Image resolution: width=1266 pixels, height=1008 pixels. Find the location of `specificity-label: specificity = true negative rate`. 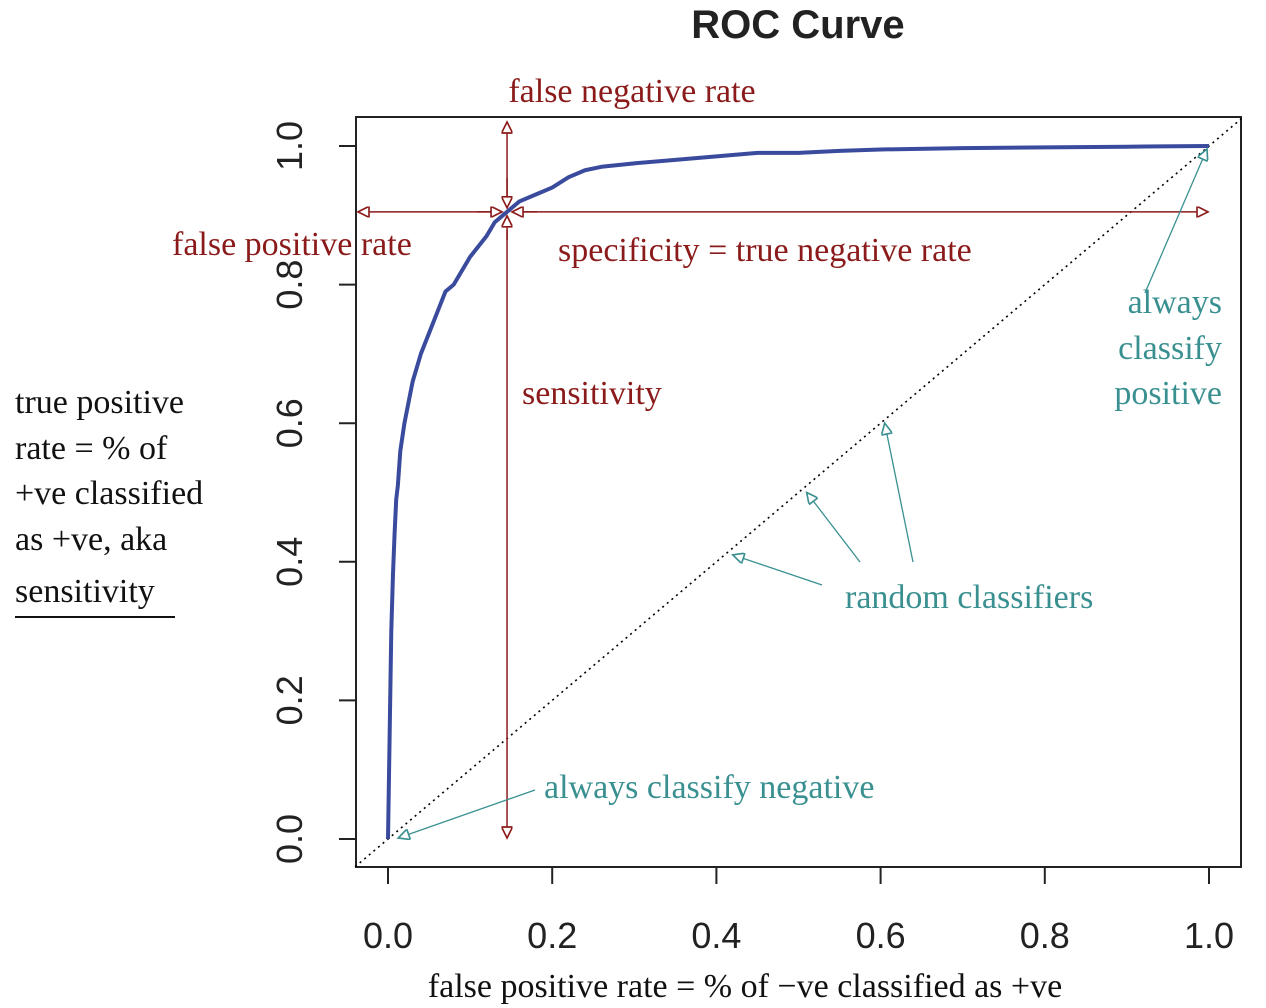

specificity-label: specificity = true negative rate is located at coordinates (765, 250).